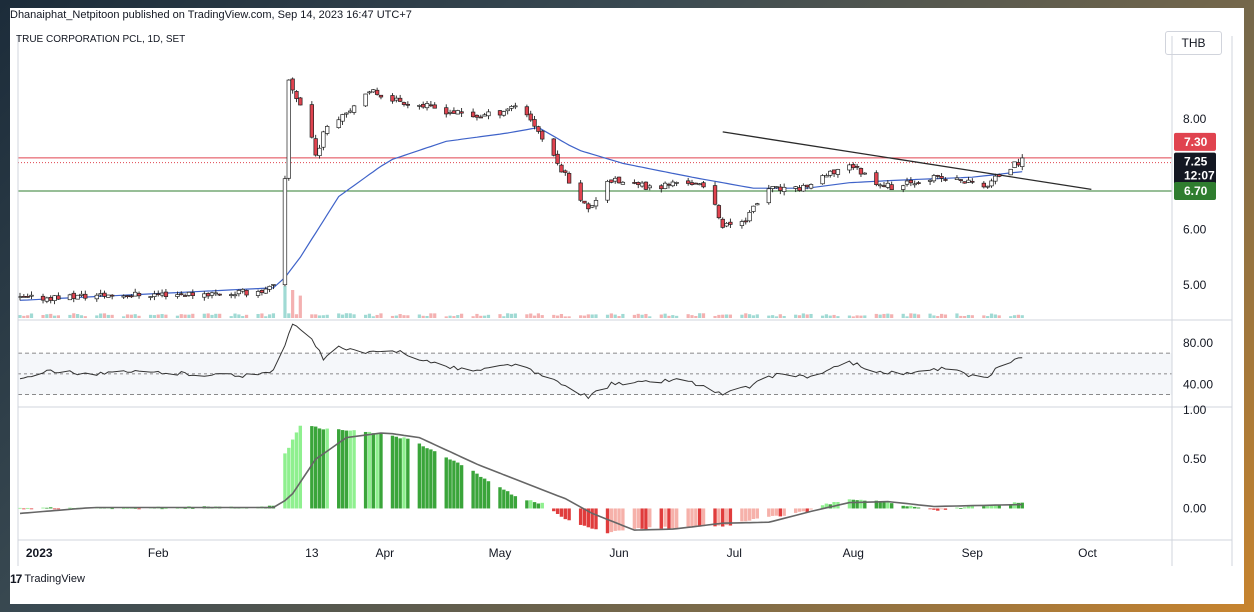 The height and width of the screenshot is (612, 1254). Describe the element at coordinates (595, 361) in the screenshot. I see `rsi-pane` at that location.